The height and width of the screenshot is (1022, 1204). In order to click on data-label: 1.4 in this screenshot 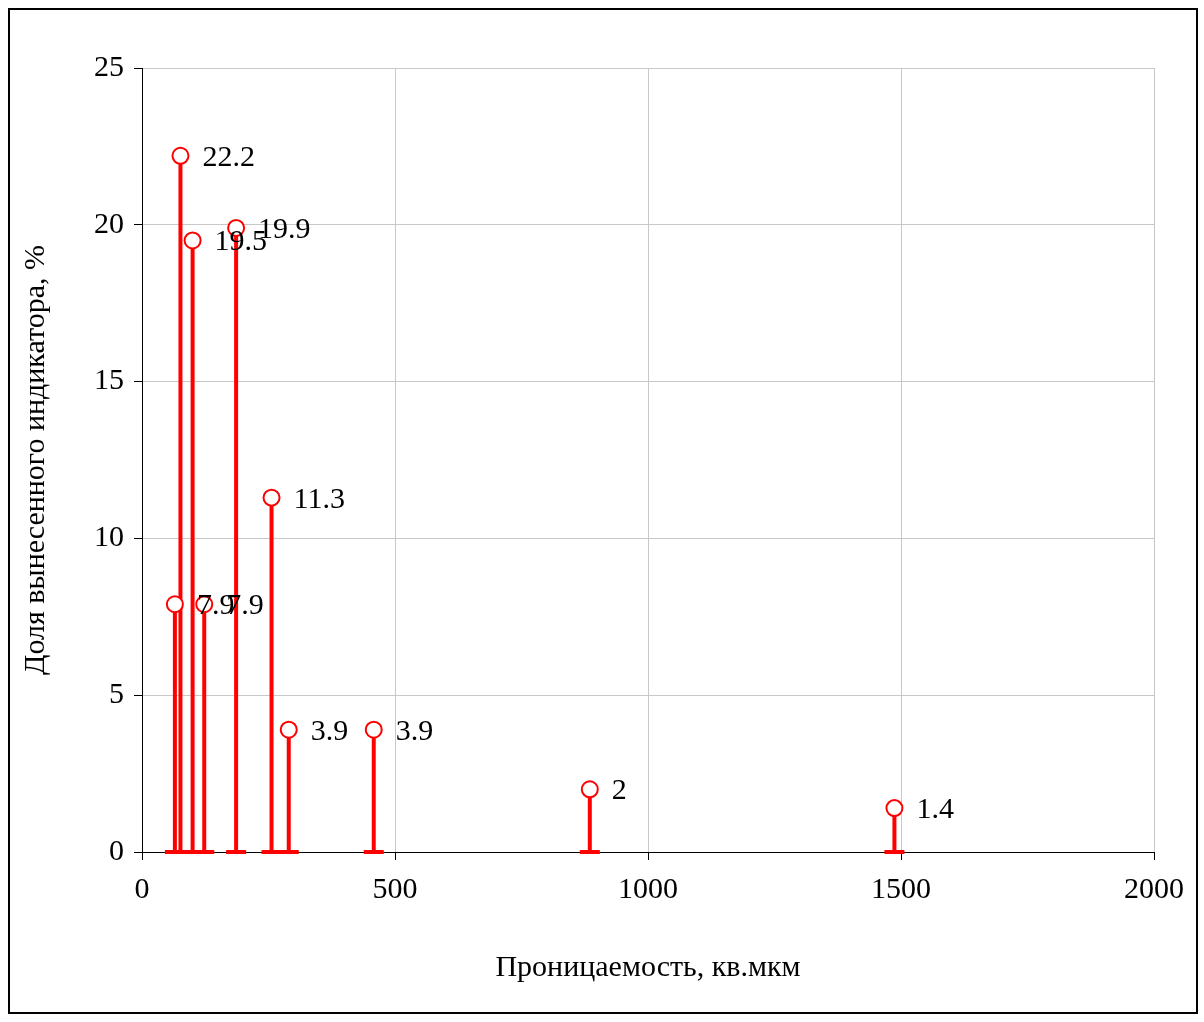, I will do `click(935, 807)`.